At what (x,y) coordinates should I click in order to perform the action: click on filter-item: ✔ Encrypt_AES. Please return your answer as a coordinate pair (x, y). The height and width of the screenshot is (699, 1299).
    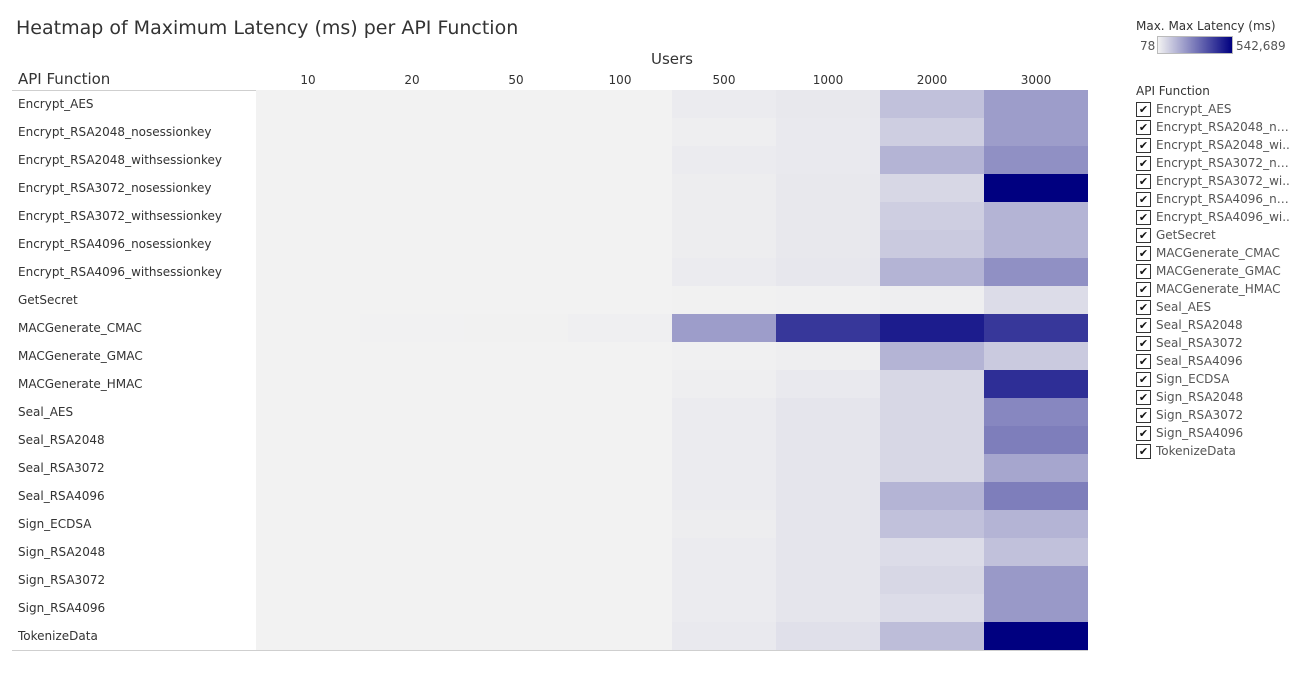
    Looking at the image, I should click on (1215, 109).